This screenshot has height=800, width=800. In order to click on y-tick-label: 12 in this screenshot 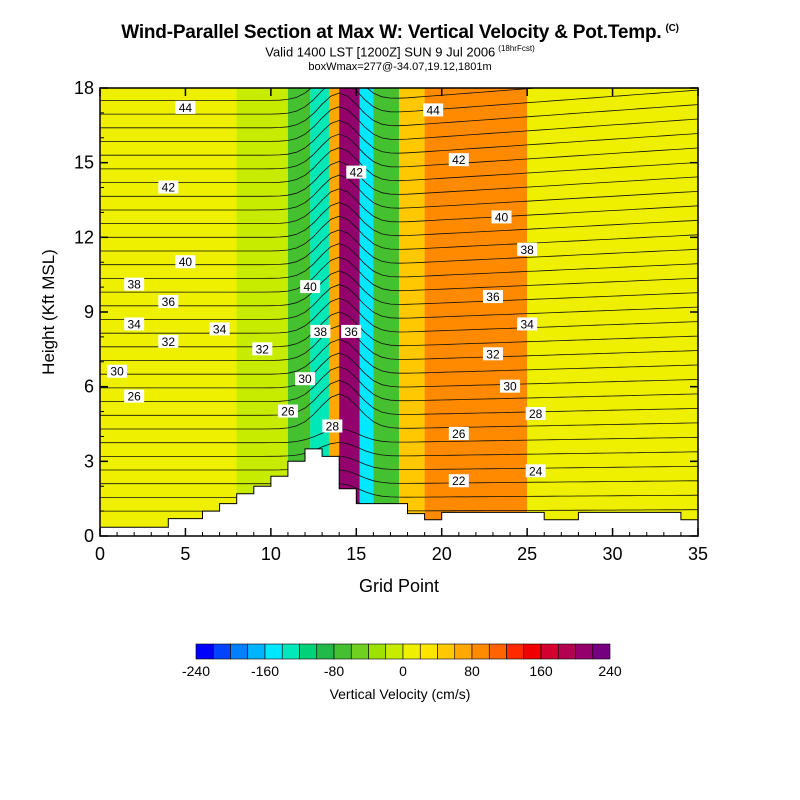, I will do `click(84, 237)`.